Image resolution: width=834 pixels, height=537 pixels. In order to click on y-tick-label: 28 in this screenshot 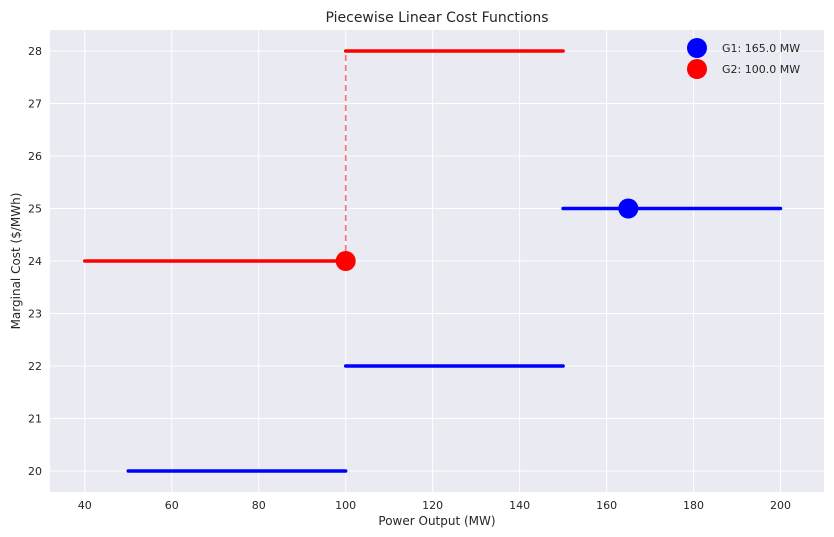, I will do `click(35, 51)`.